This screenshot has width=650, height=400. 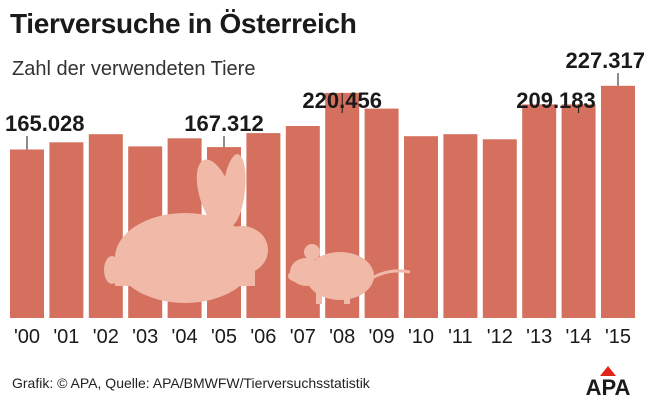 What do you see at coordinates (605, 60) in the screenshot?
I see `value-label: 227.317` at bounding box center [605, 60].